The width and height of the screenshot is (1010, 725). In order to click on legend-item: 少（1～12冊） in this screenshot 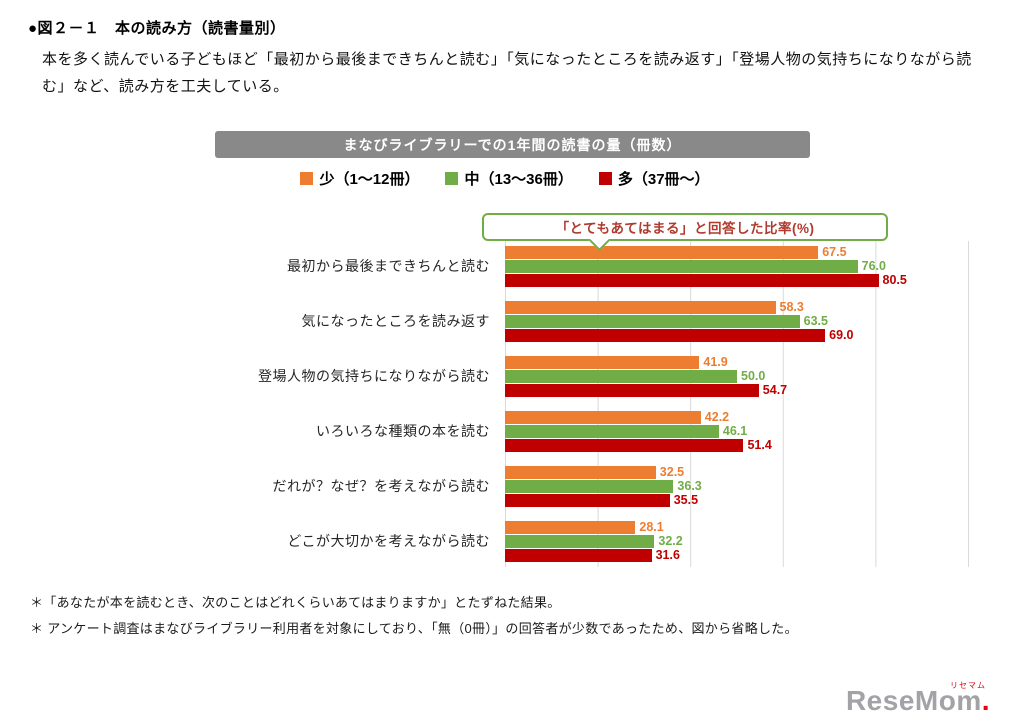, I will do `click(359, 178)`.